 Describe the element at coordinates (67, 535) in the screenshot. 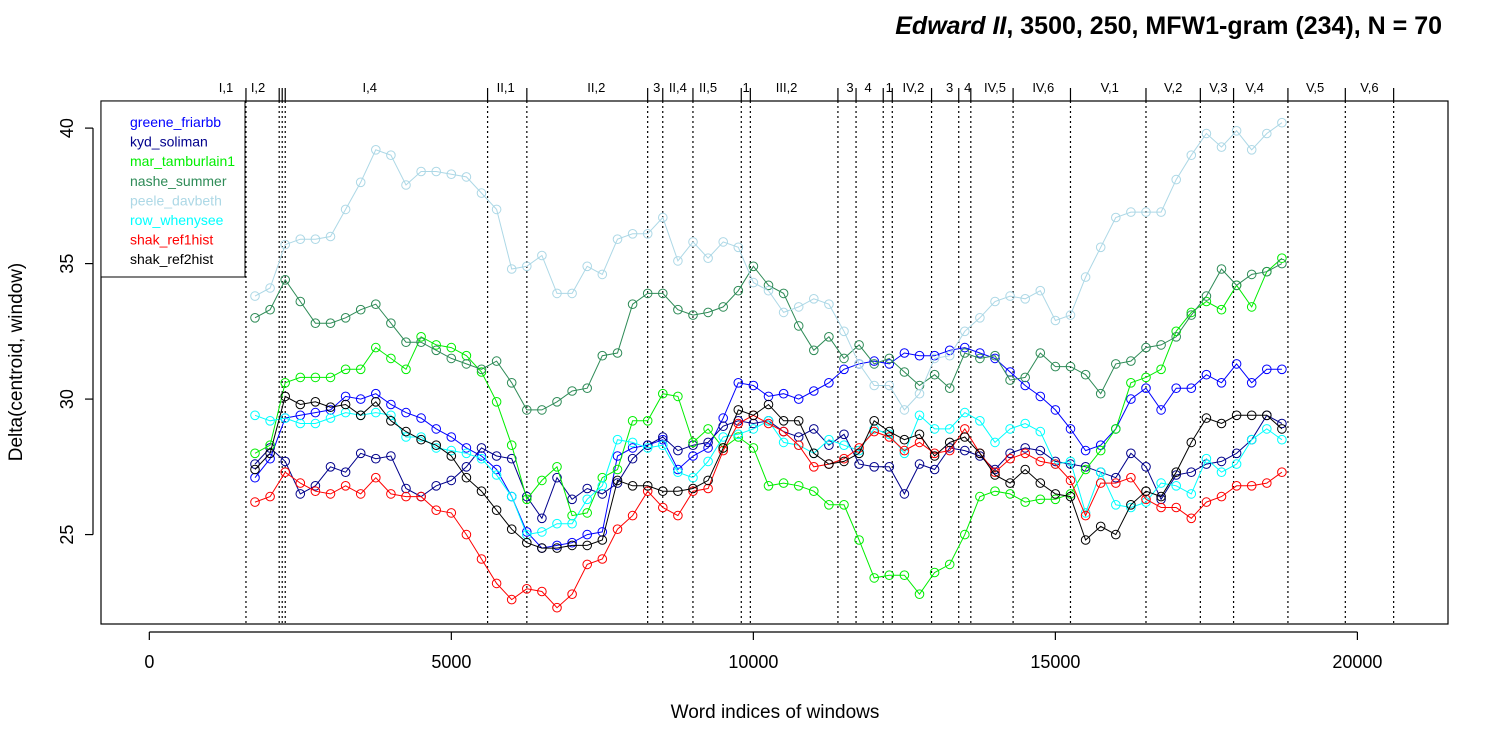

I see `y-tick-label: 25` at that location.